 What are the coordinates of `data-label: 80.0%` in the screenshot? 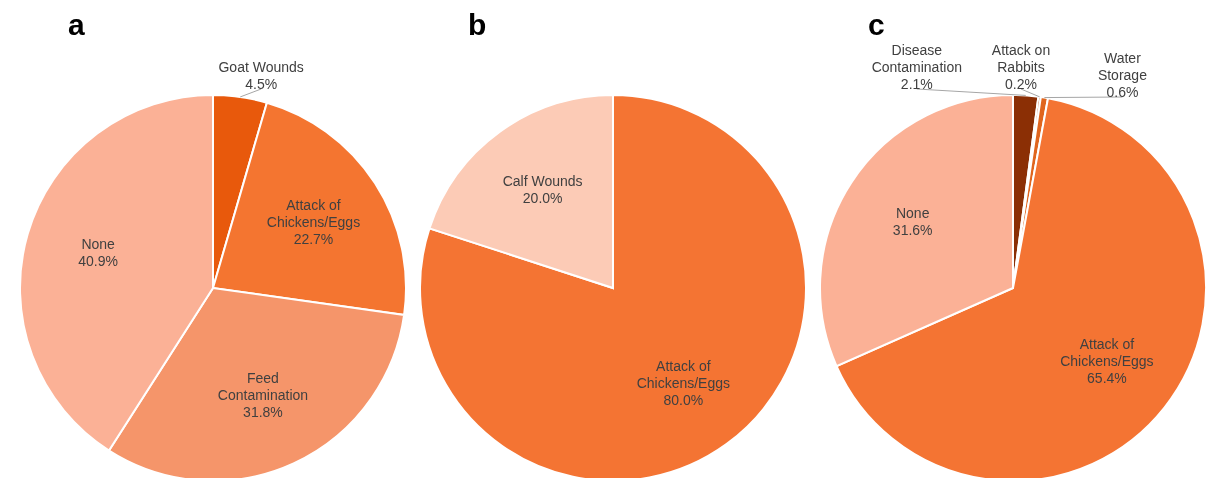 It's located at (683, 400).